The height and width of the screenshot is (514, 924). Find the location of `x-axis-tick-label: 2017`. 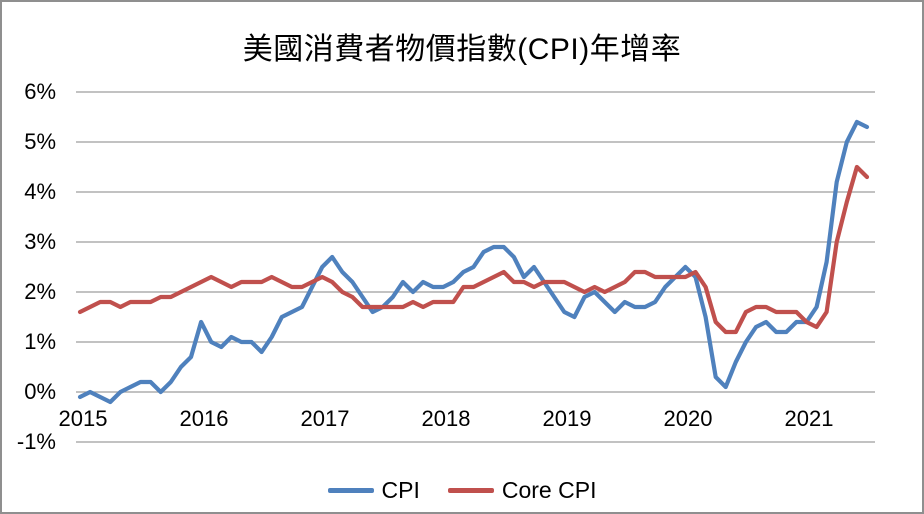

x-axis-tick-label: 2017 is located at coordinates (325, 418).